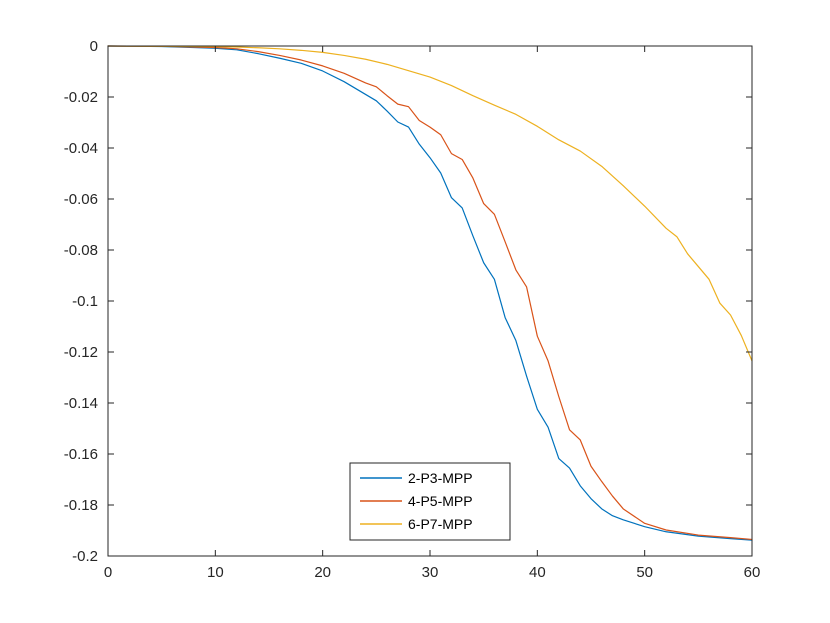 This screenshot has height=623, width=830. Describe the element at coordinates (81, 148) in the screenshot. I see `y-tick-label: -0.04` at that location.